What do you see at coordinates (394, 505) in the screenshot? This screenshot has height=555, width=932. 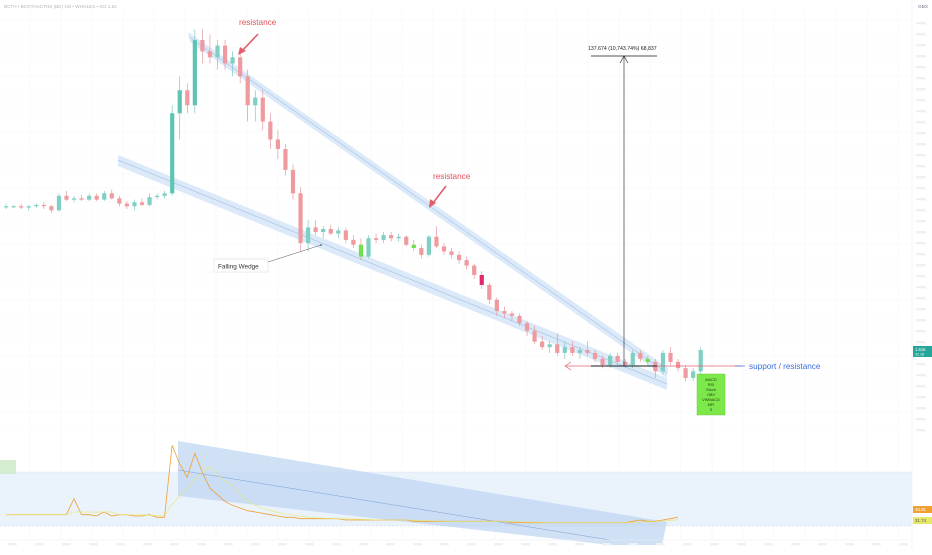 I see `indicator-wedge-mid` at bounding box center [394, 505].